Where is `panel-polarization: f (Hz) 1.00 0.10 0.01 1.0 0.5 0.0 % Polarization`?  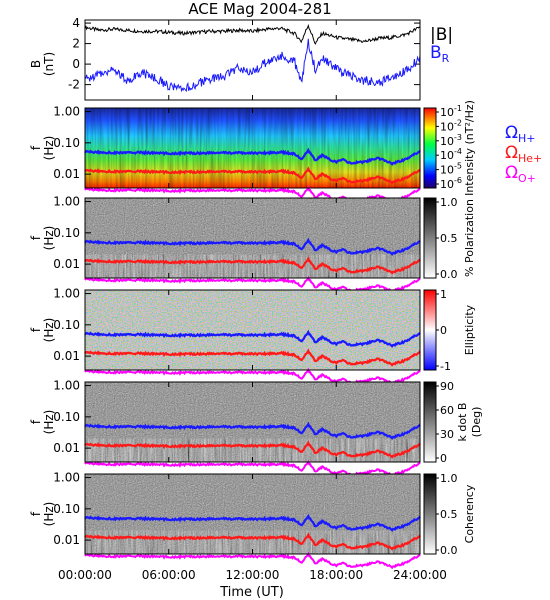
panel-polarization: f (Hz) 1.00 0.10 0.01 1.0 0.5 0.0 % Polarization is located at coordinates (252, 244).